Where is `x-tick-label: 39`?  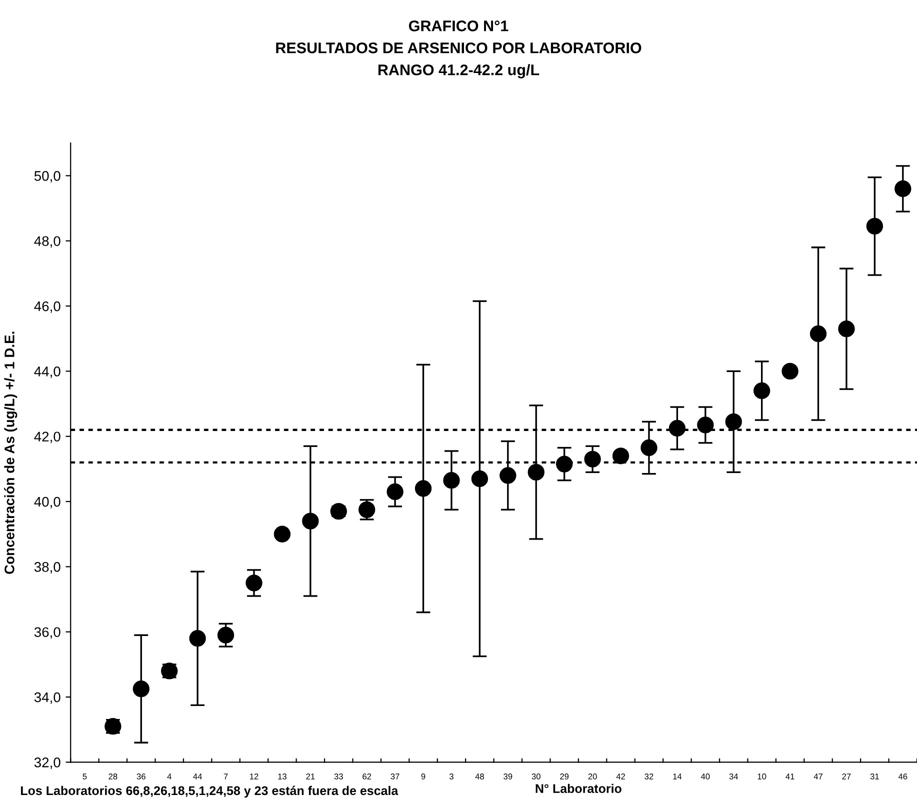 x-tick-label: 39 is located at coordinates (508, 777).